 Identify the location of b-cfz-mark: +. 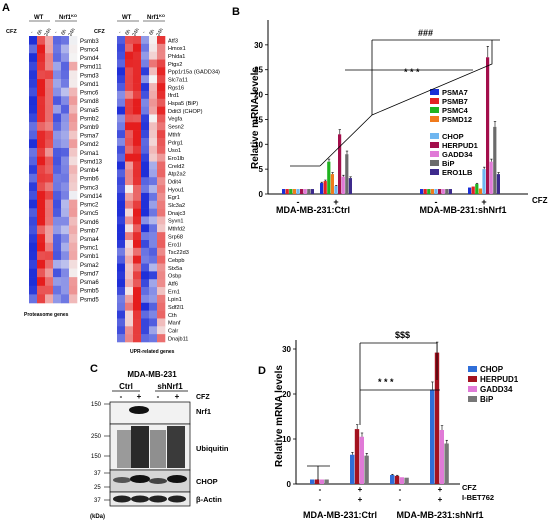
(483, 202).